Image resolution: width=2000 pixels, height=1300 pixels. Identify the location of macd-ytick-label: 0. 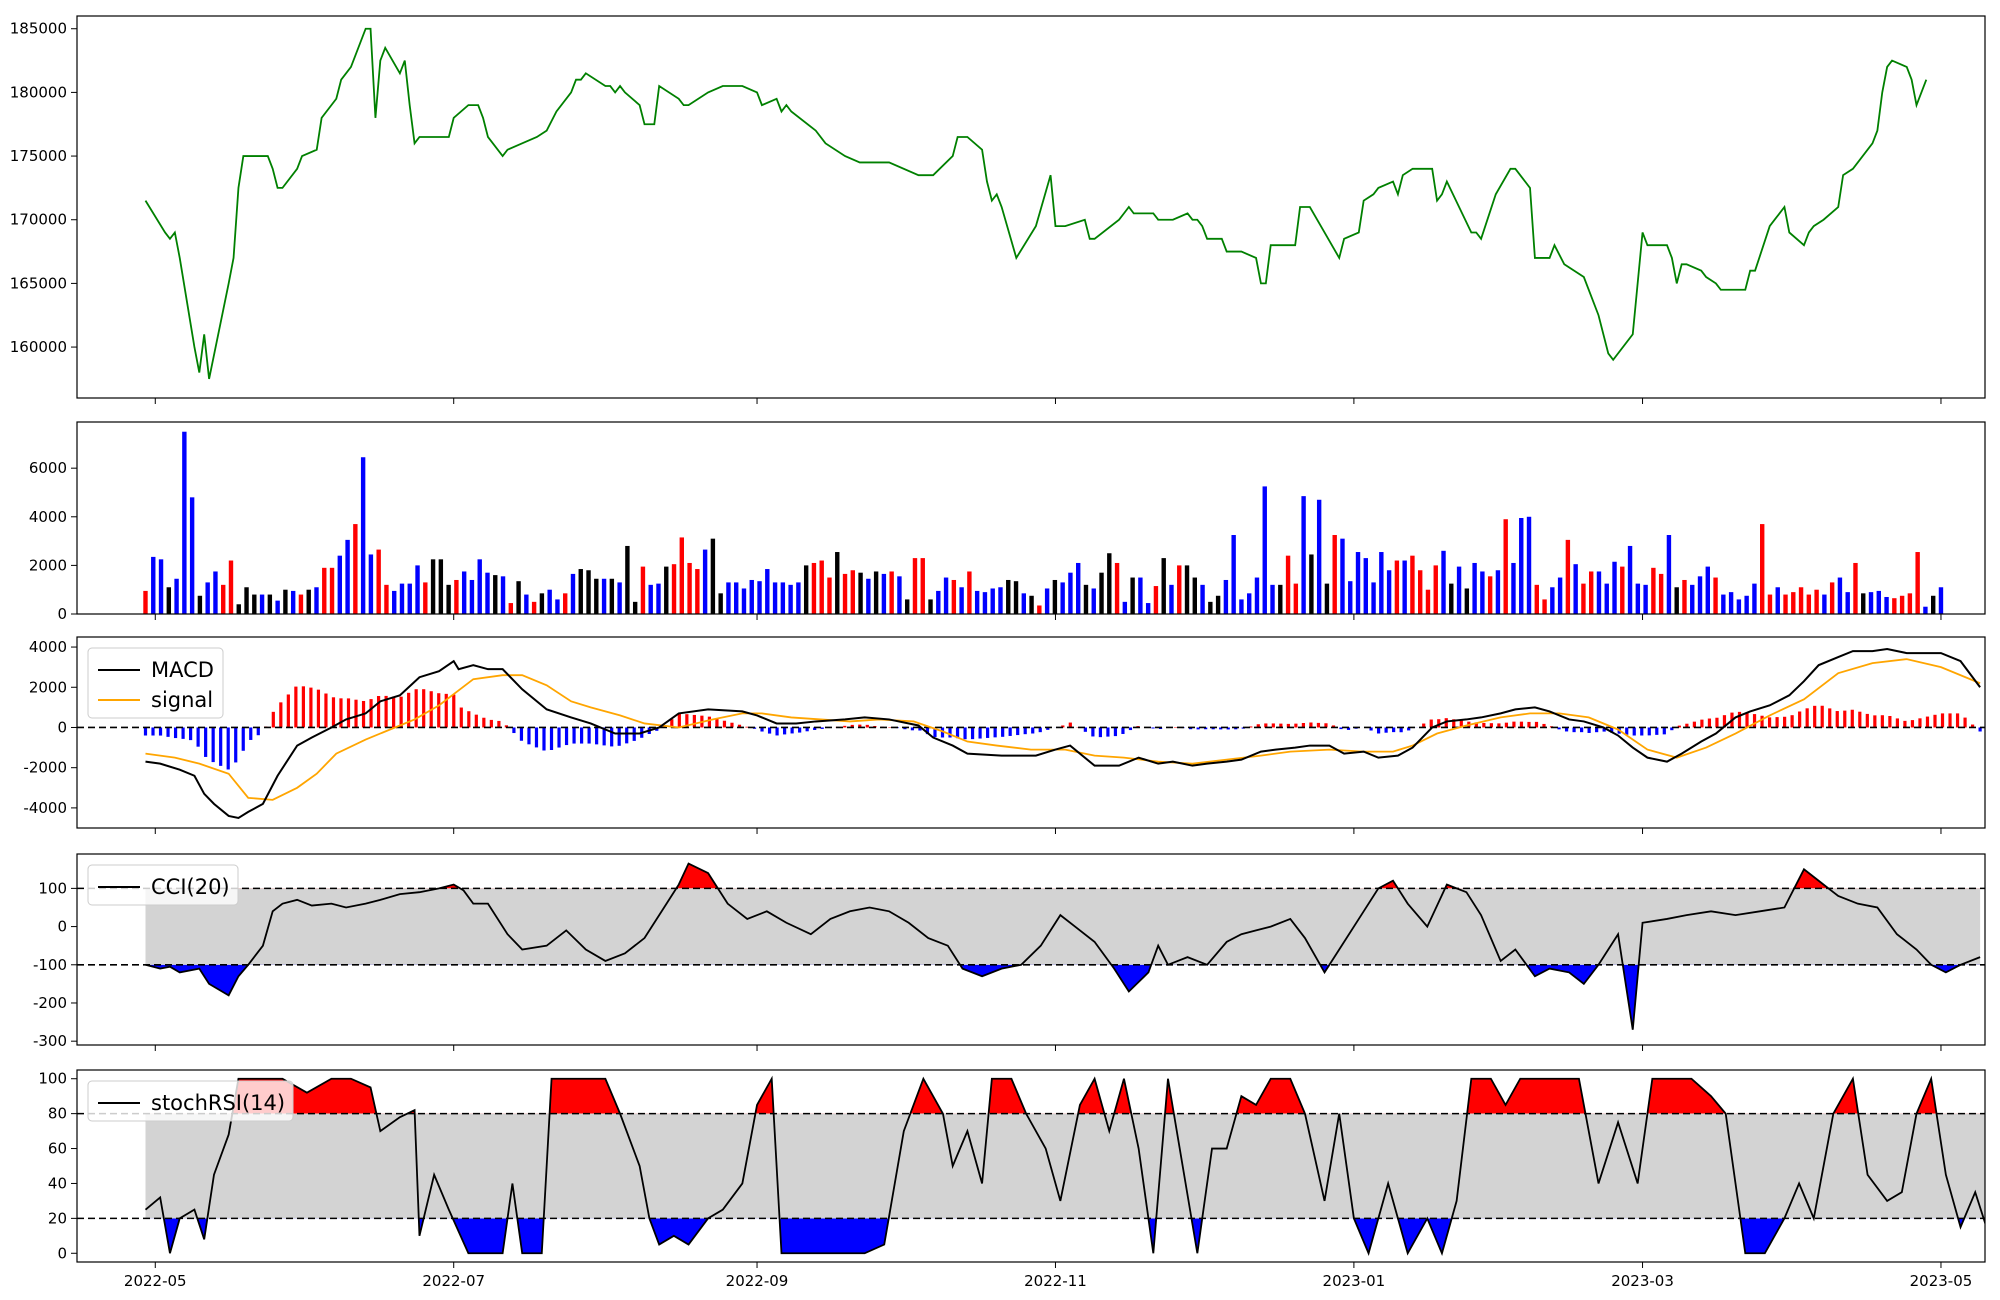
(62, 727).